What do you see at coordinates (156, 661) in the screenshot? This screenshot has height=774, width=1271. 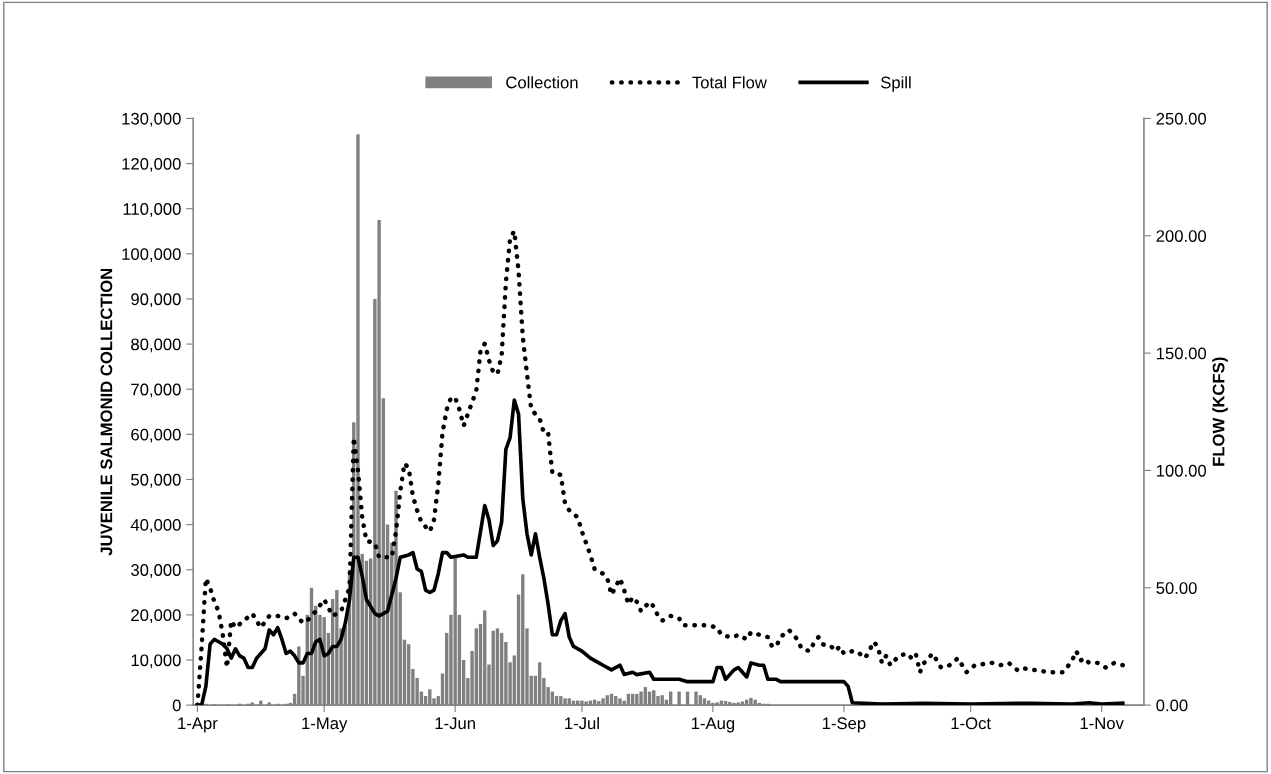 I see `y-tick-label: 10,000` at bounding box center [156, 661].